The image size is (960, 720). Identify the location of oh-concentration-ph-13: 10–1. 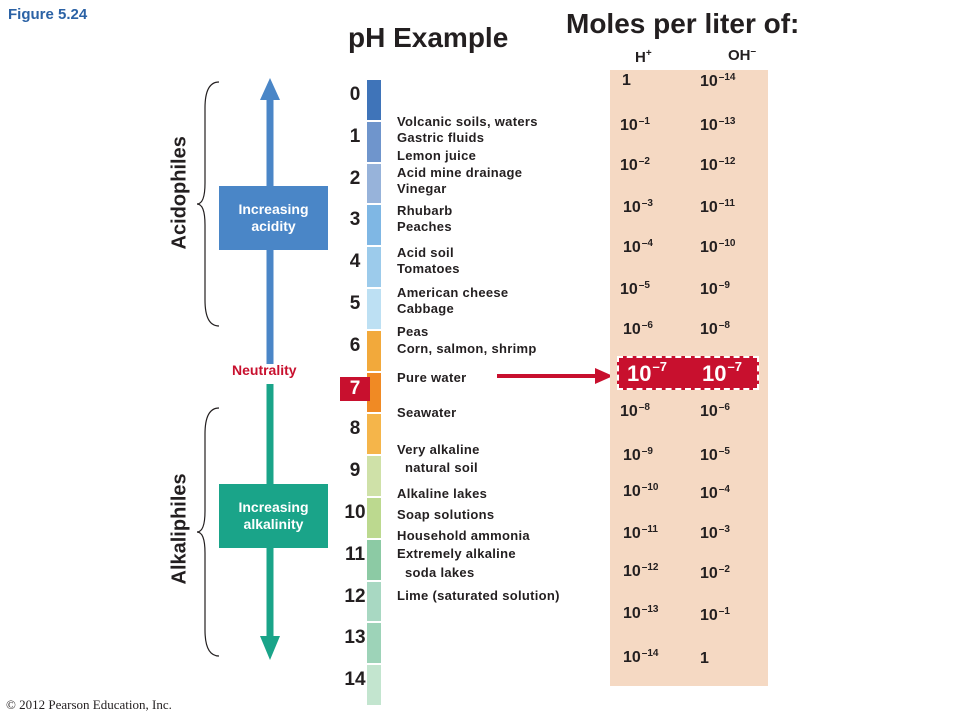
(715, 615).